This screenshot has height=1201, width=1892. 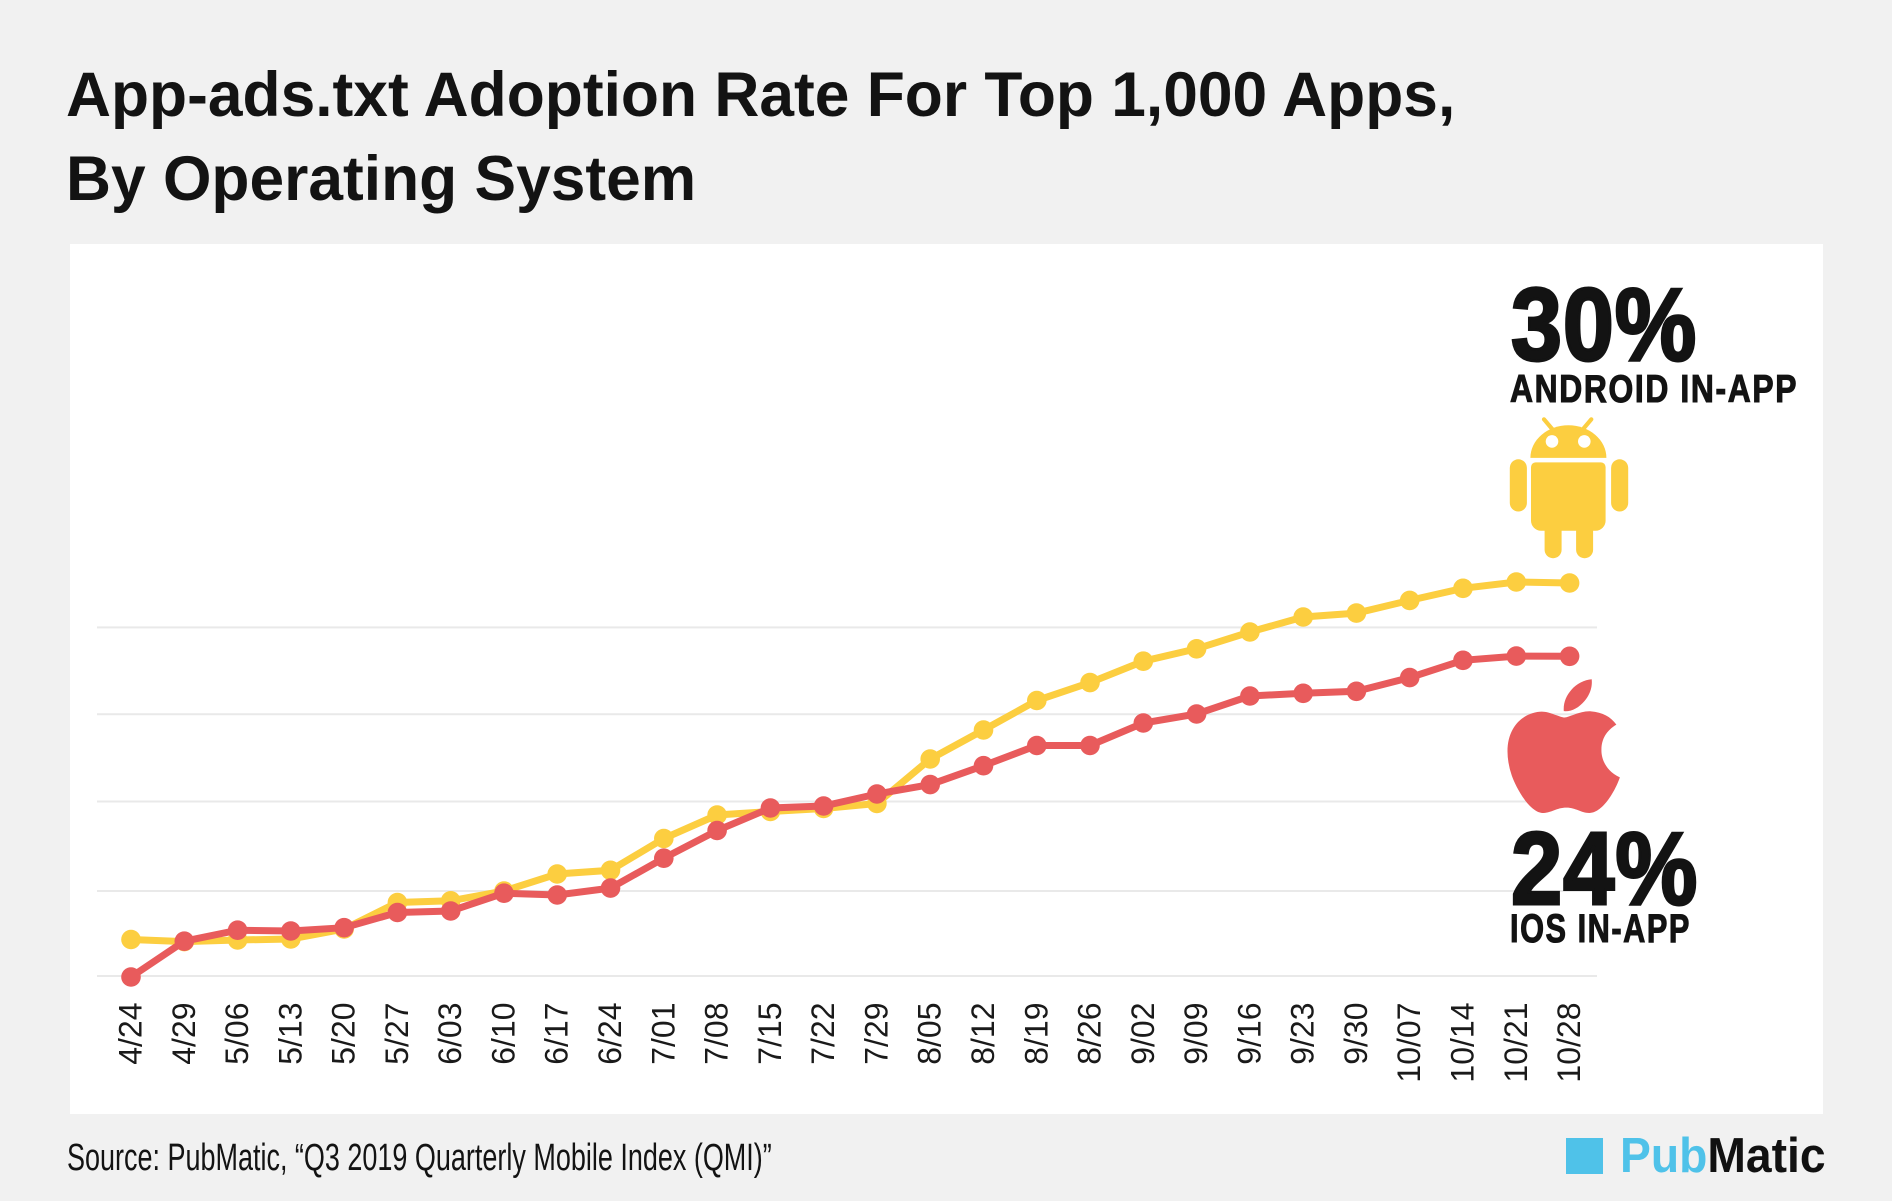 I want to click on svg-text: 6/10, so click(x=504, y=1034).